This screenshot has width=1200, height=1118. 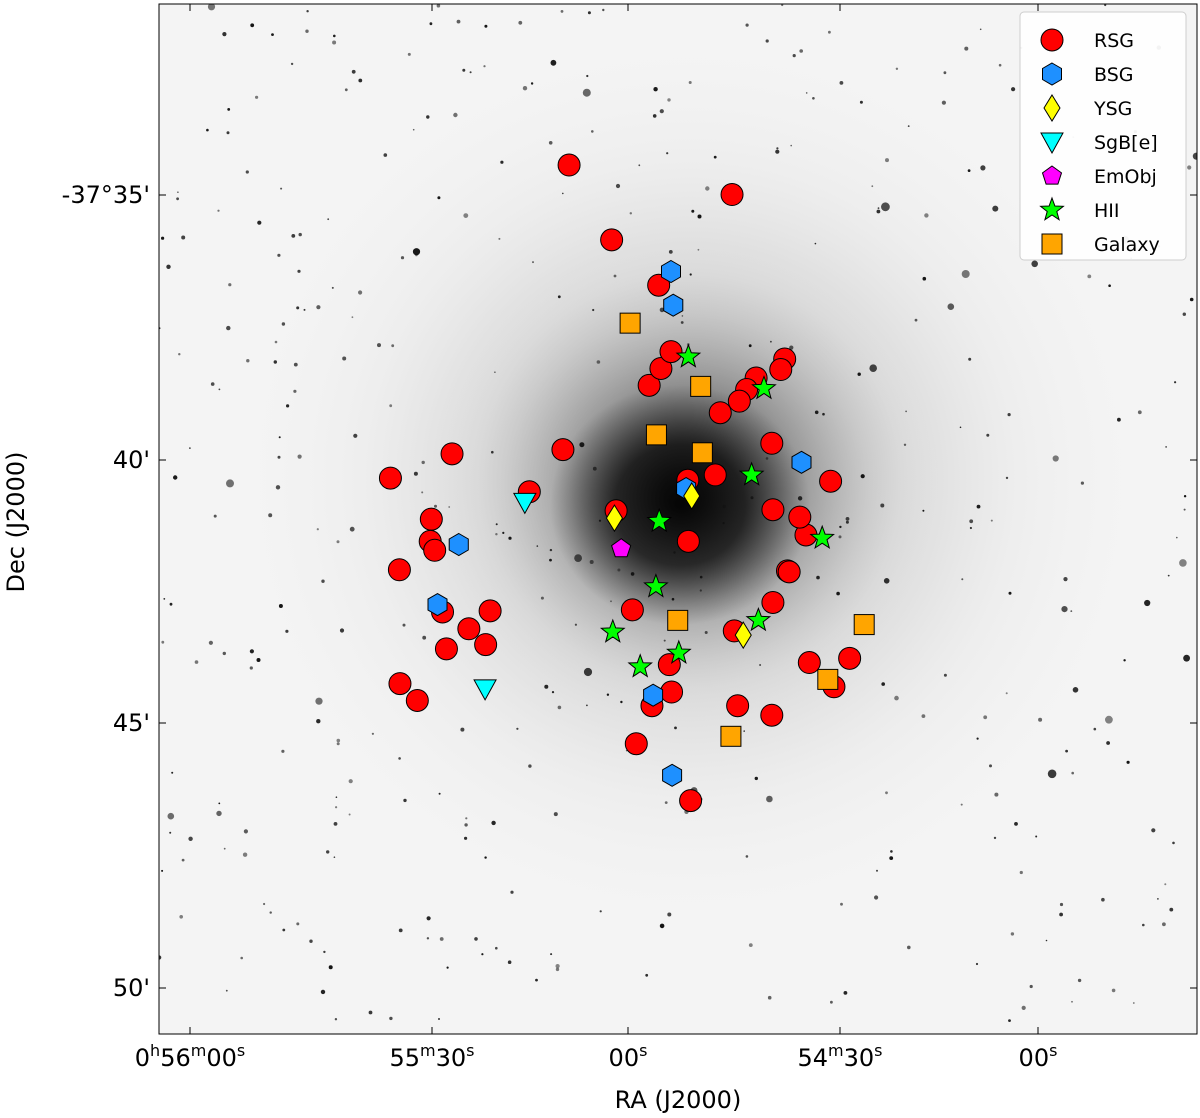 What do you see at coordinates (1127, 245) in the screenshot?
I see `legend-label: Galaxy` at bounding box center [1127, 245].